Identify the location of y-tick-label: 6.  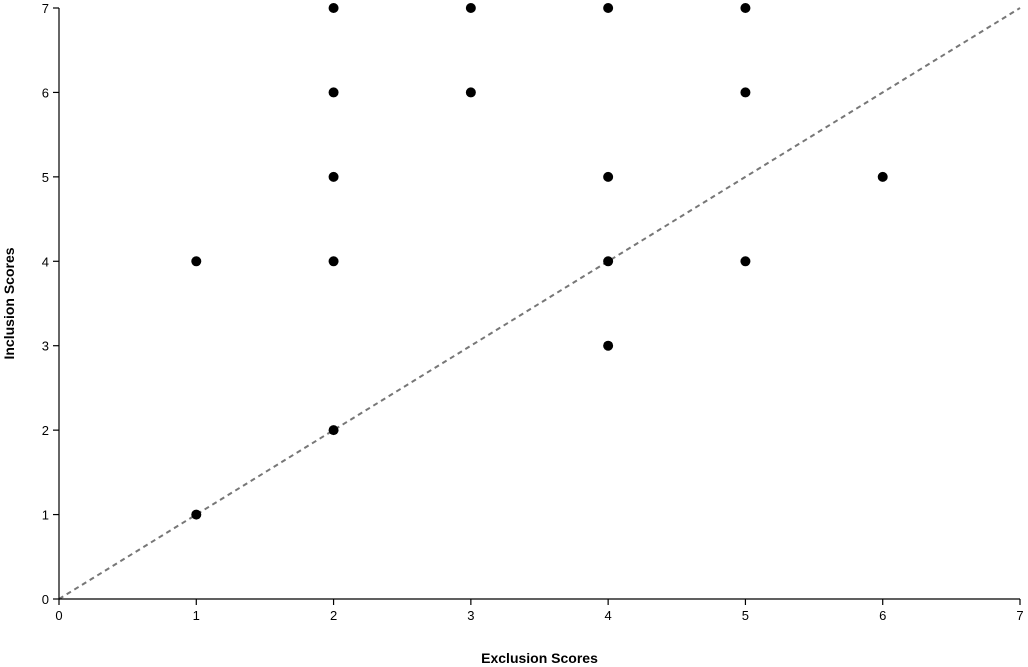
(45, 92).